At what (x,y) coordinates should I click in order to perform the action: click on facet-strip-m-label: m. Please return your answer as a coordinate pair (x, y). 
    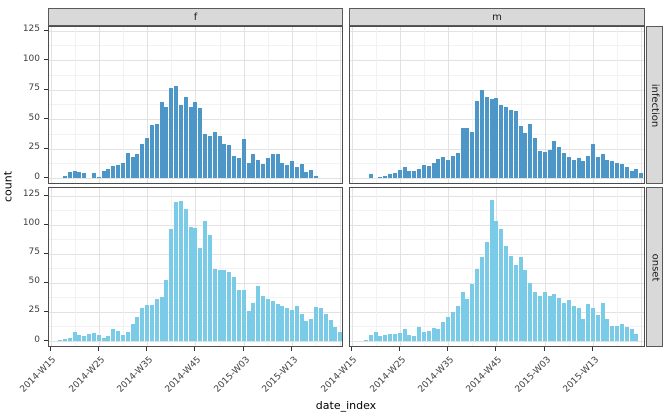
    Looking at the image, I should click on (497, 17).